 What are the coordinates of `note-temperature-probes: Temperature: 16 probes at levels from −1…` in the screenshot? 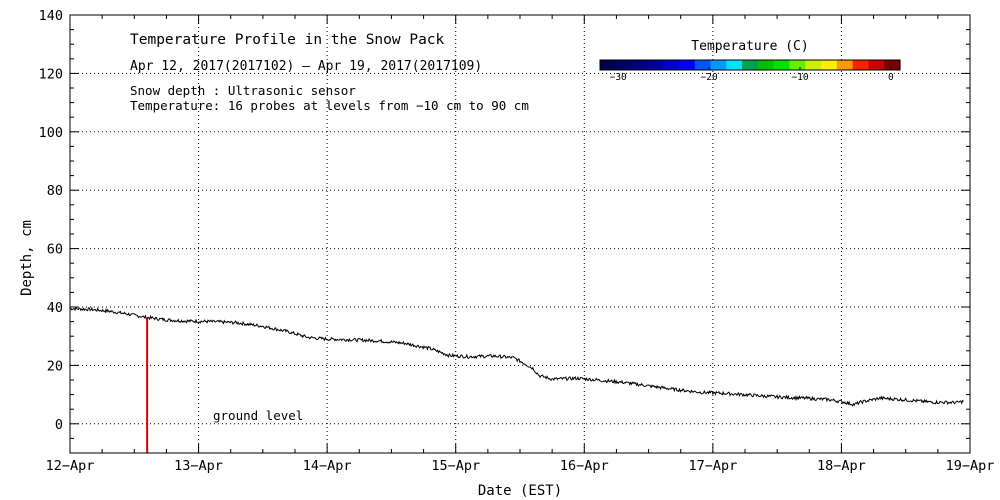 It's located at (329, 105).